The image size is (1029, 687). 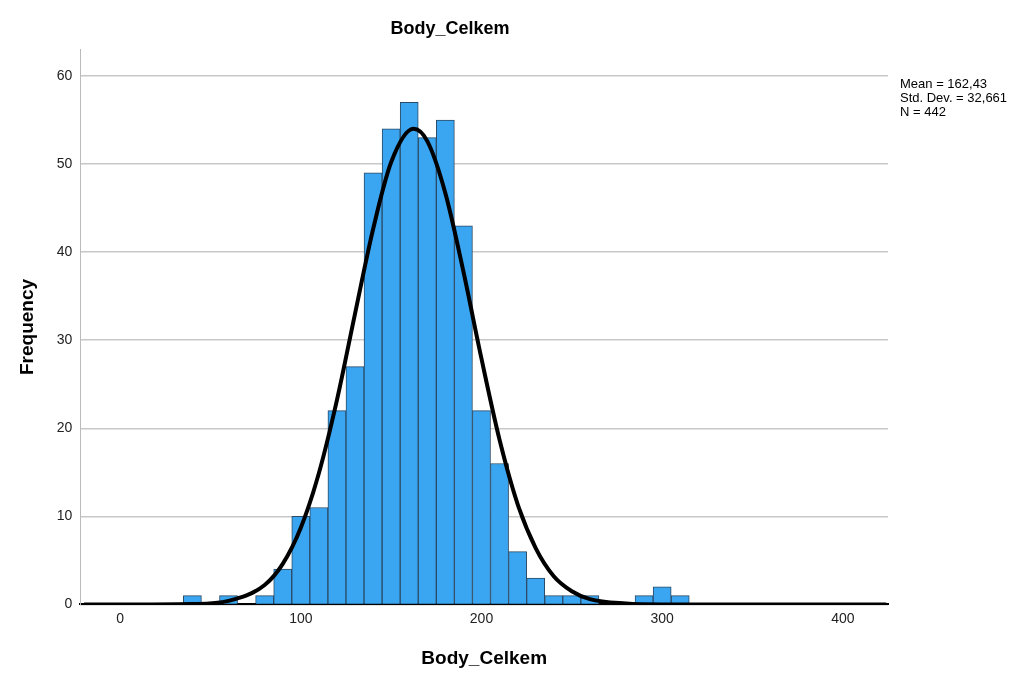 I want to click on y-tick-label: 50, so click(x=64, y=162).